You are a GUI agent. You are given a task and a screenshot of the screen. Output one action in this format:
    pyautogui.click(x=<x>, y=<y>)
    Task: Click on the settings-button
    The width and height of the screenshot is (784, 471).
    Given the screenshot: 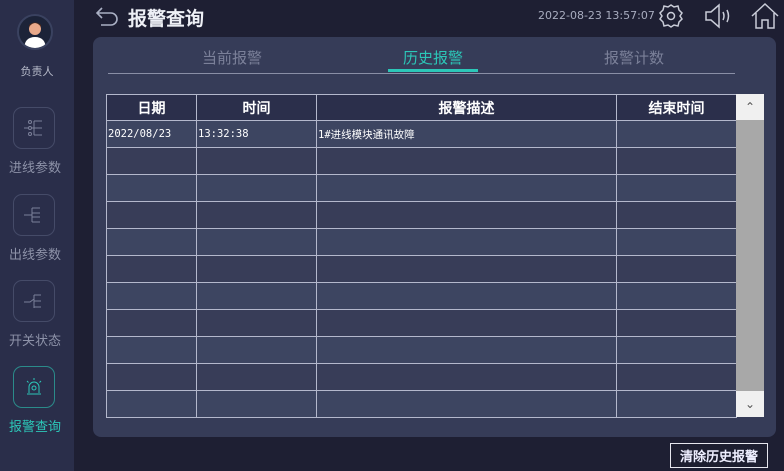 What is the action you would take?
    pyautogui.click(x=671, y=18)
    